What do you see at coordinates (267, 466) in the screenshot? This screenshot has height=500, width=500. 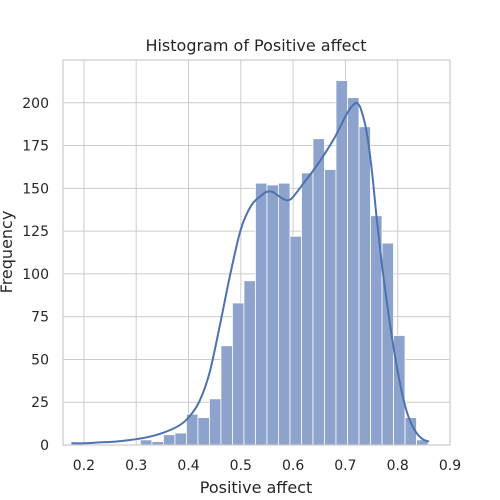 I see `x-axis-ticks: 0.2 0.3 0.4 0.5 0.6 0.7 0.8 0.9` at bounding box center [267, 466].